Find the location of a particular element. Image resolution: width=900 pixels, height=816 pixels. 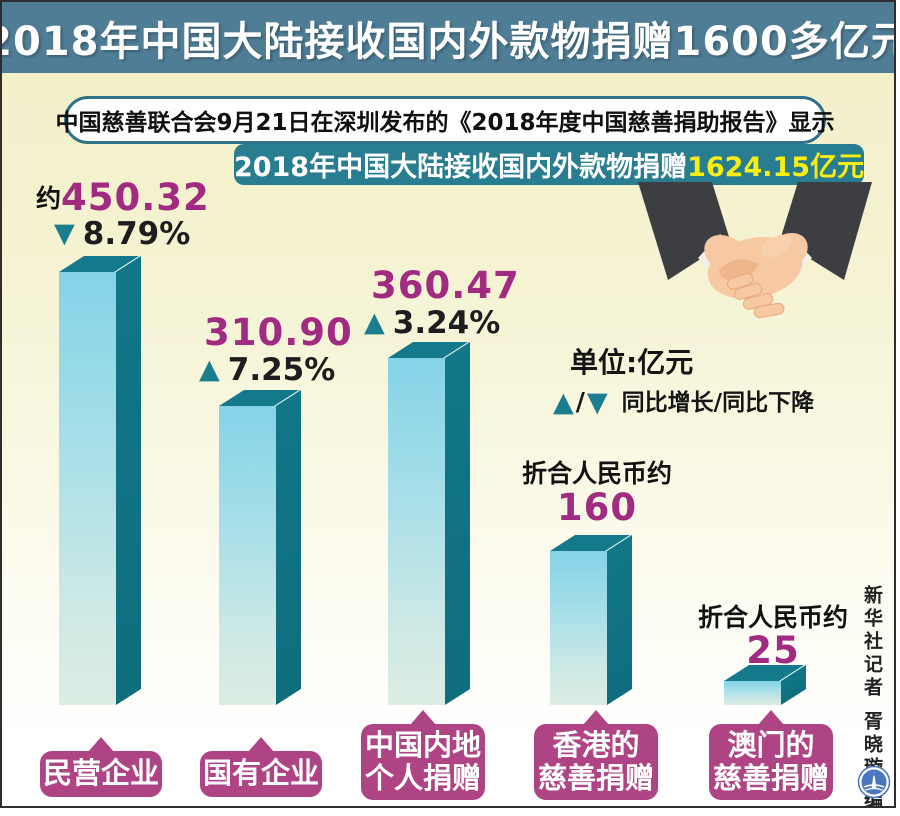

legend-row: ▲/▼ 同比增长/同比下降 is located at coordinates (683, 400).